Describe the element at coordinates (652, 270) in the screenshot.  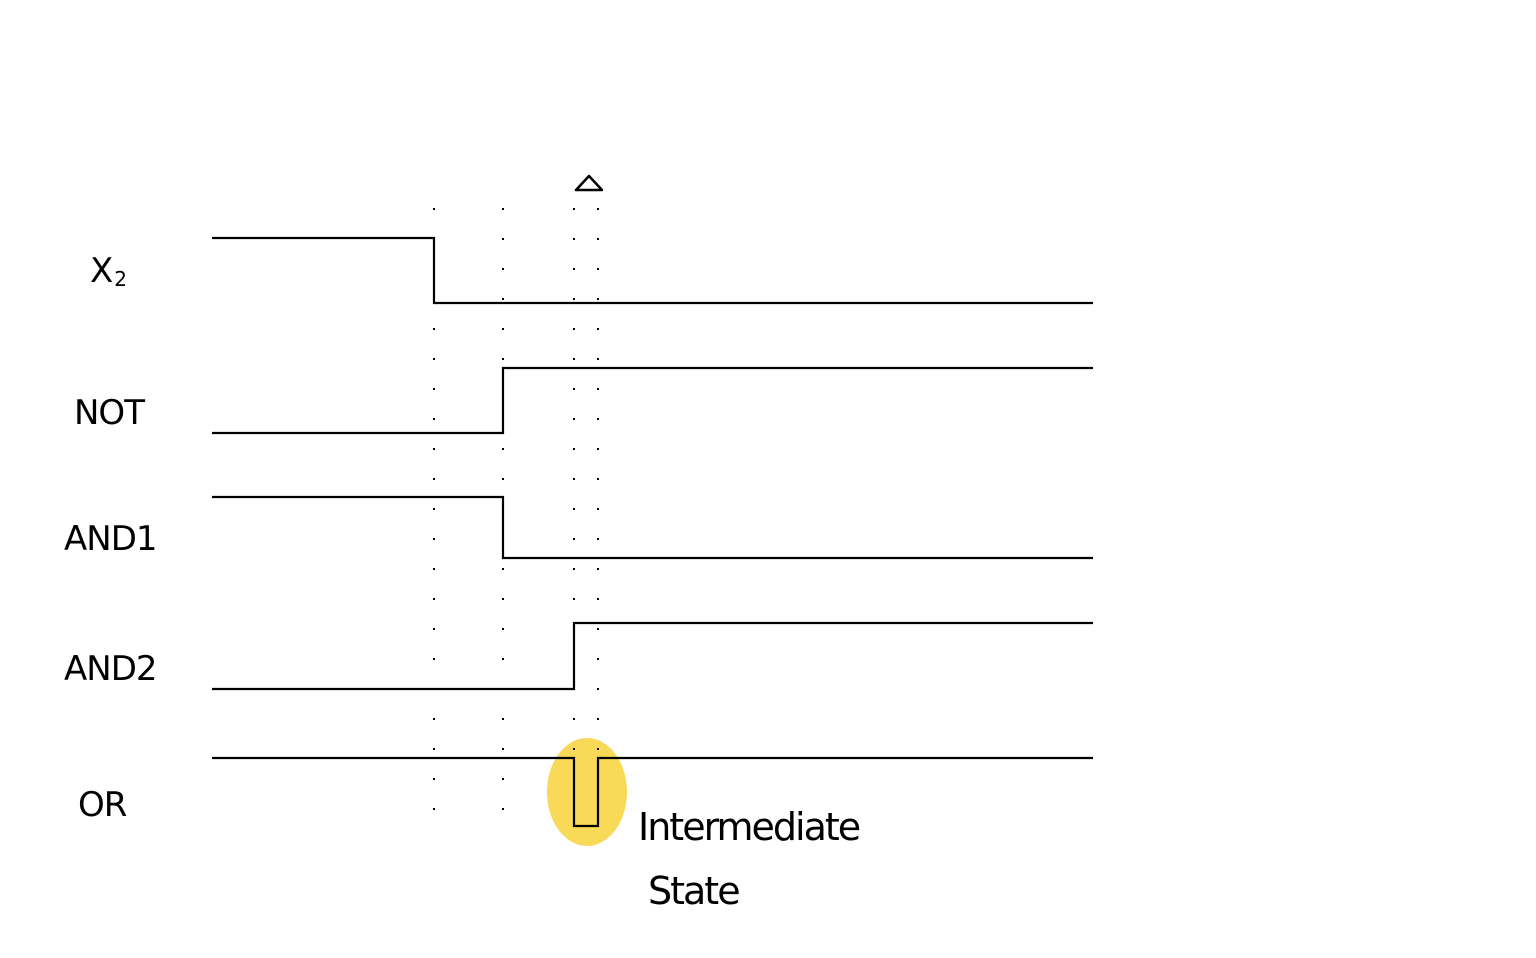
I see `waveform-x2` at that location.